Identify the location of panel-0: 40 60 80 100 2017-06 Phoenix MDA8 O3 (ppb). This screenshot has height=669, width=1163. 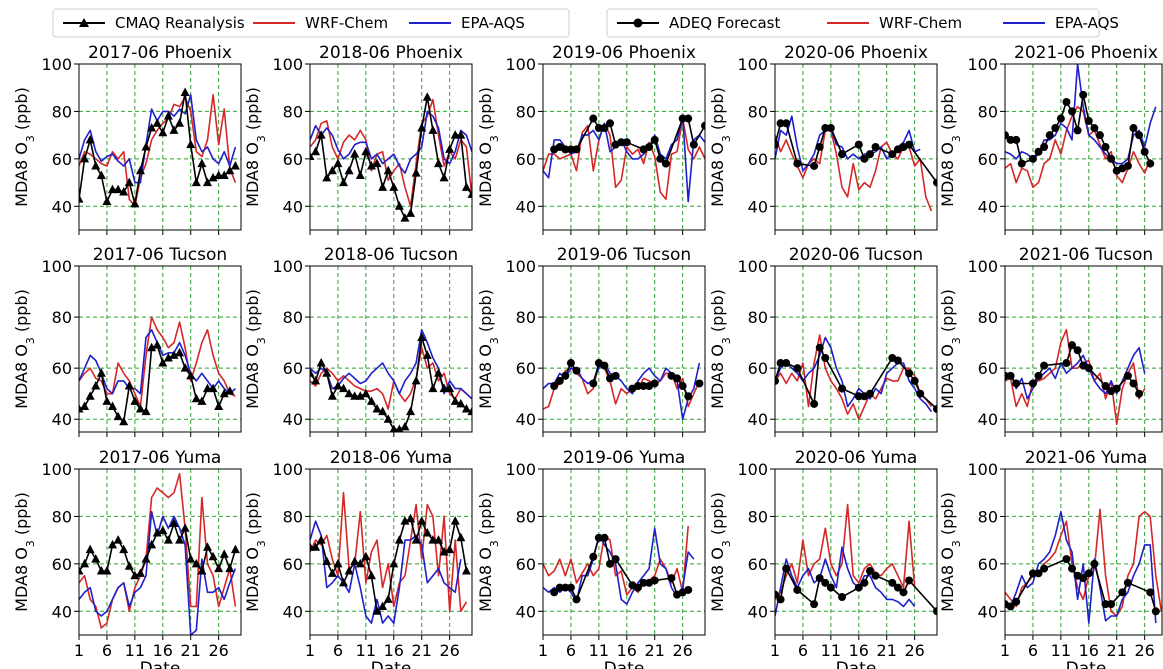
(127, 139).